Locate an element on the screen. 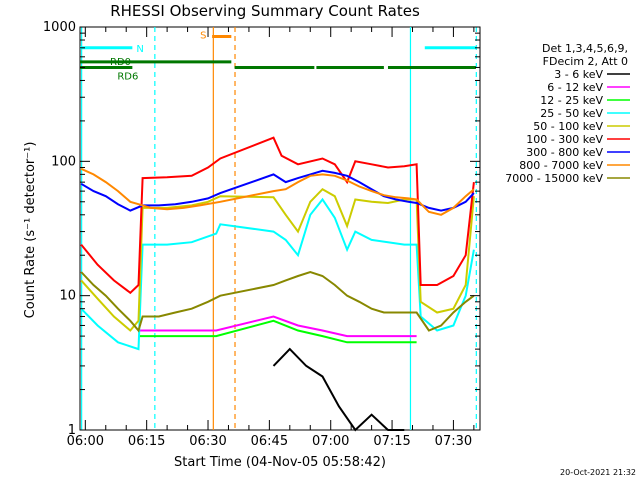 This screenshot has height=480, width=640. state-bar-label-s: S is located at coordinates (203, 35).